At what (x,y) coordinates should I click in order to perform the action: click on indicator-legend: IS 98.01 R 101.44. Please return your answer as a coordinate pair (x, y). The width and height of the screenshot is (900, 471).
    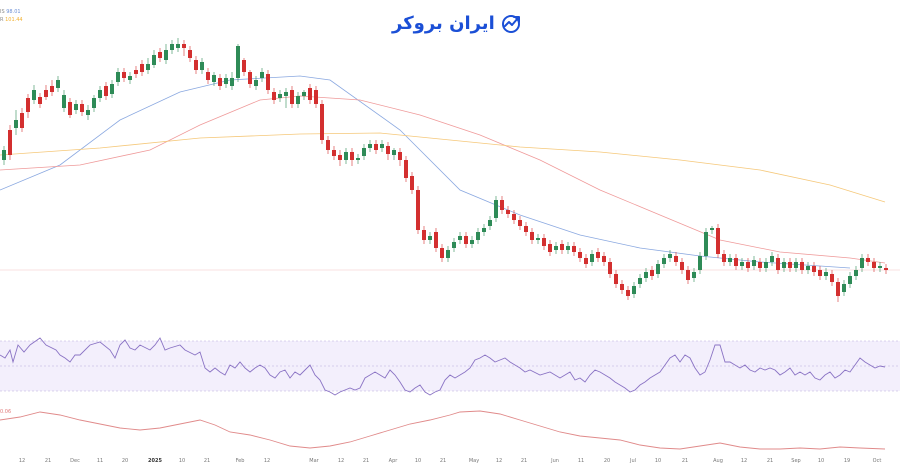
    Looking at the image, I should click on (11, 16).